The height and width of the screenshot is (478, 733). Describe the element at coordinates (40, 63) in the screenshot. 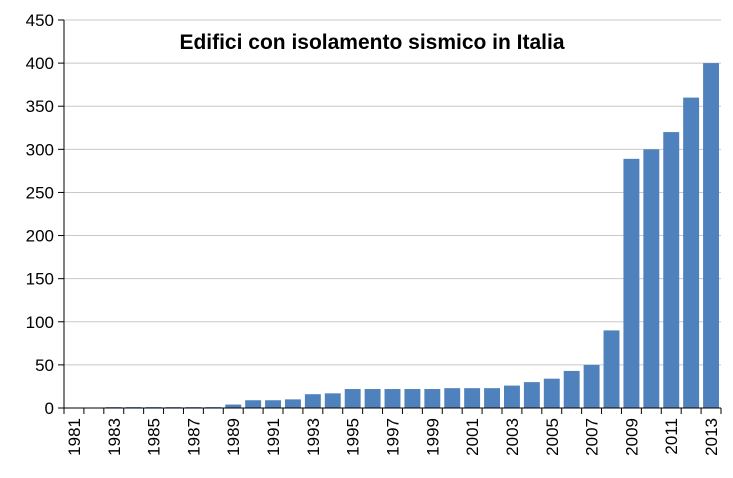

I see `y-tick-label: 400` at that location.